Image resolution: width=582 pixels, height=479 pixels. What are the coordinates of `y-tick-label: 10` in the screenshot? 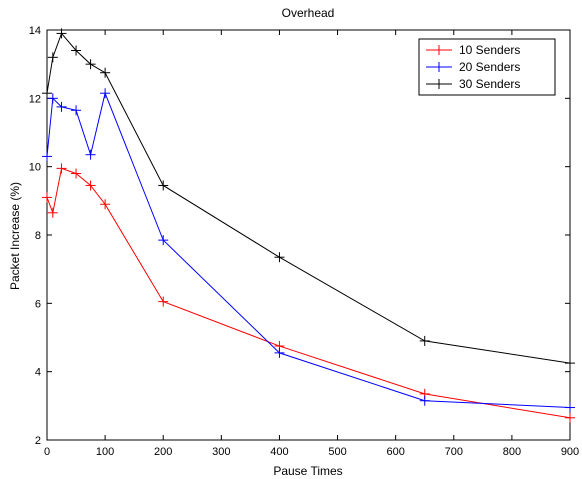 It's located at (35, 168).